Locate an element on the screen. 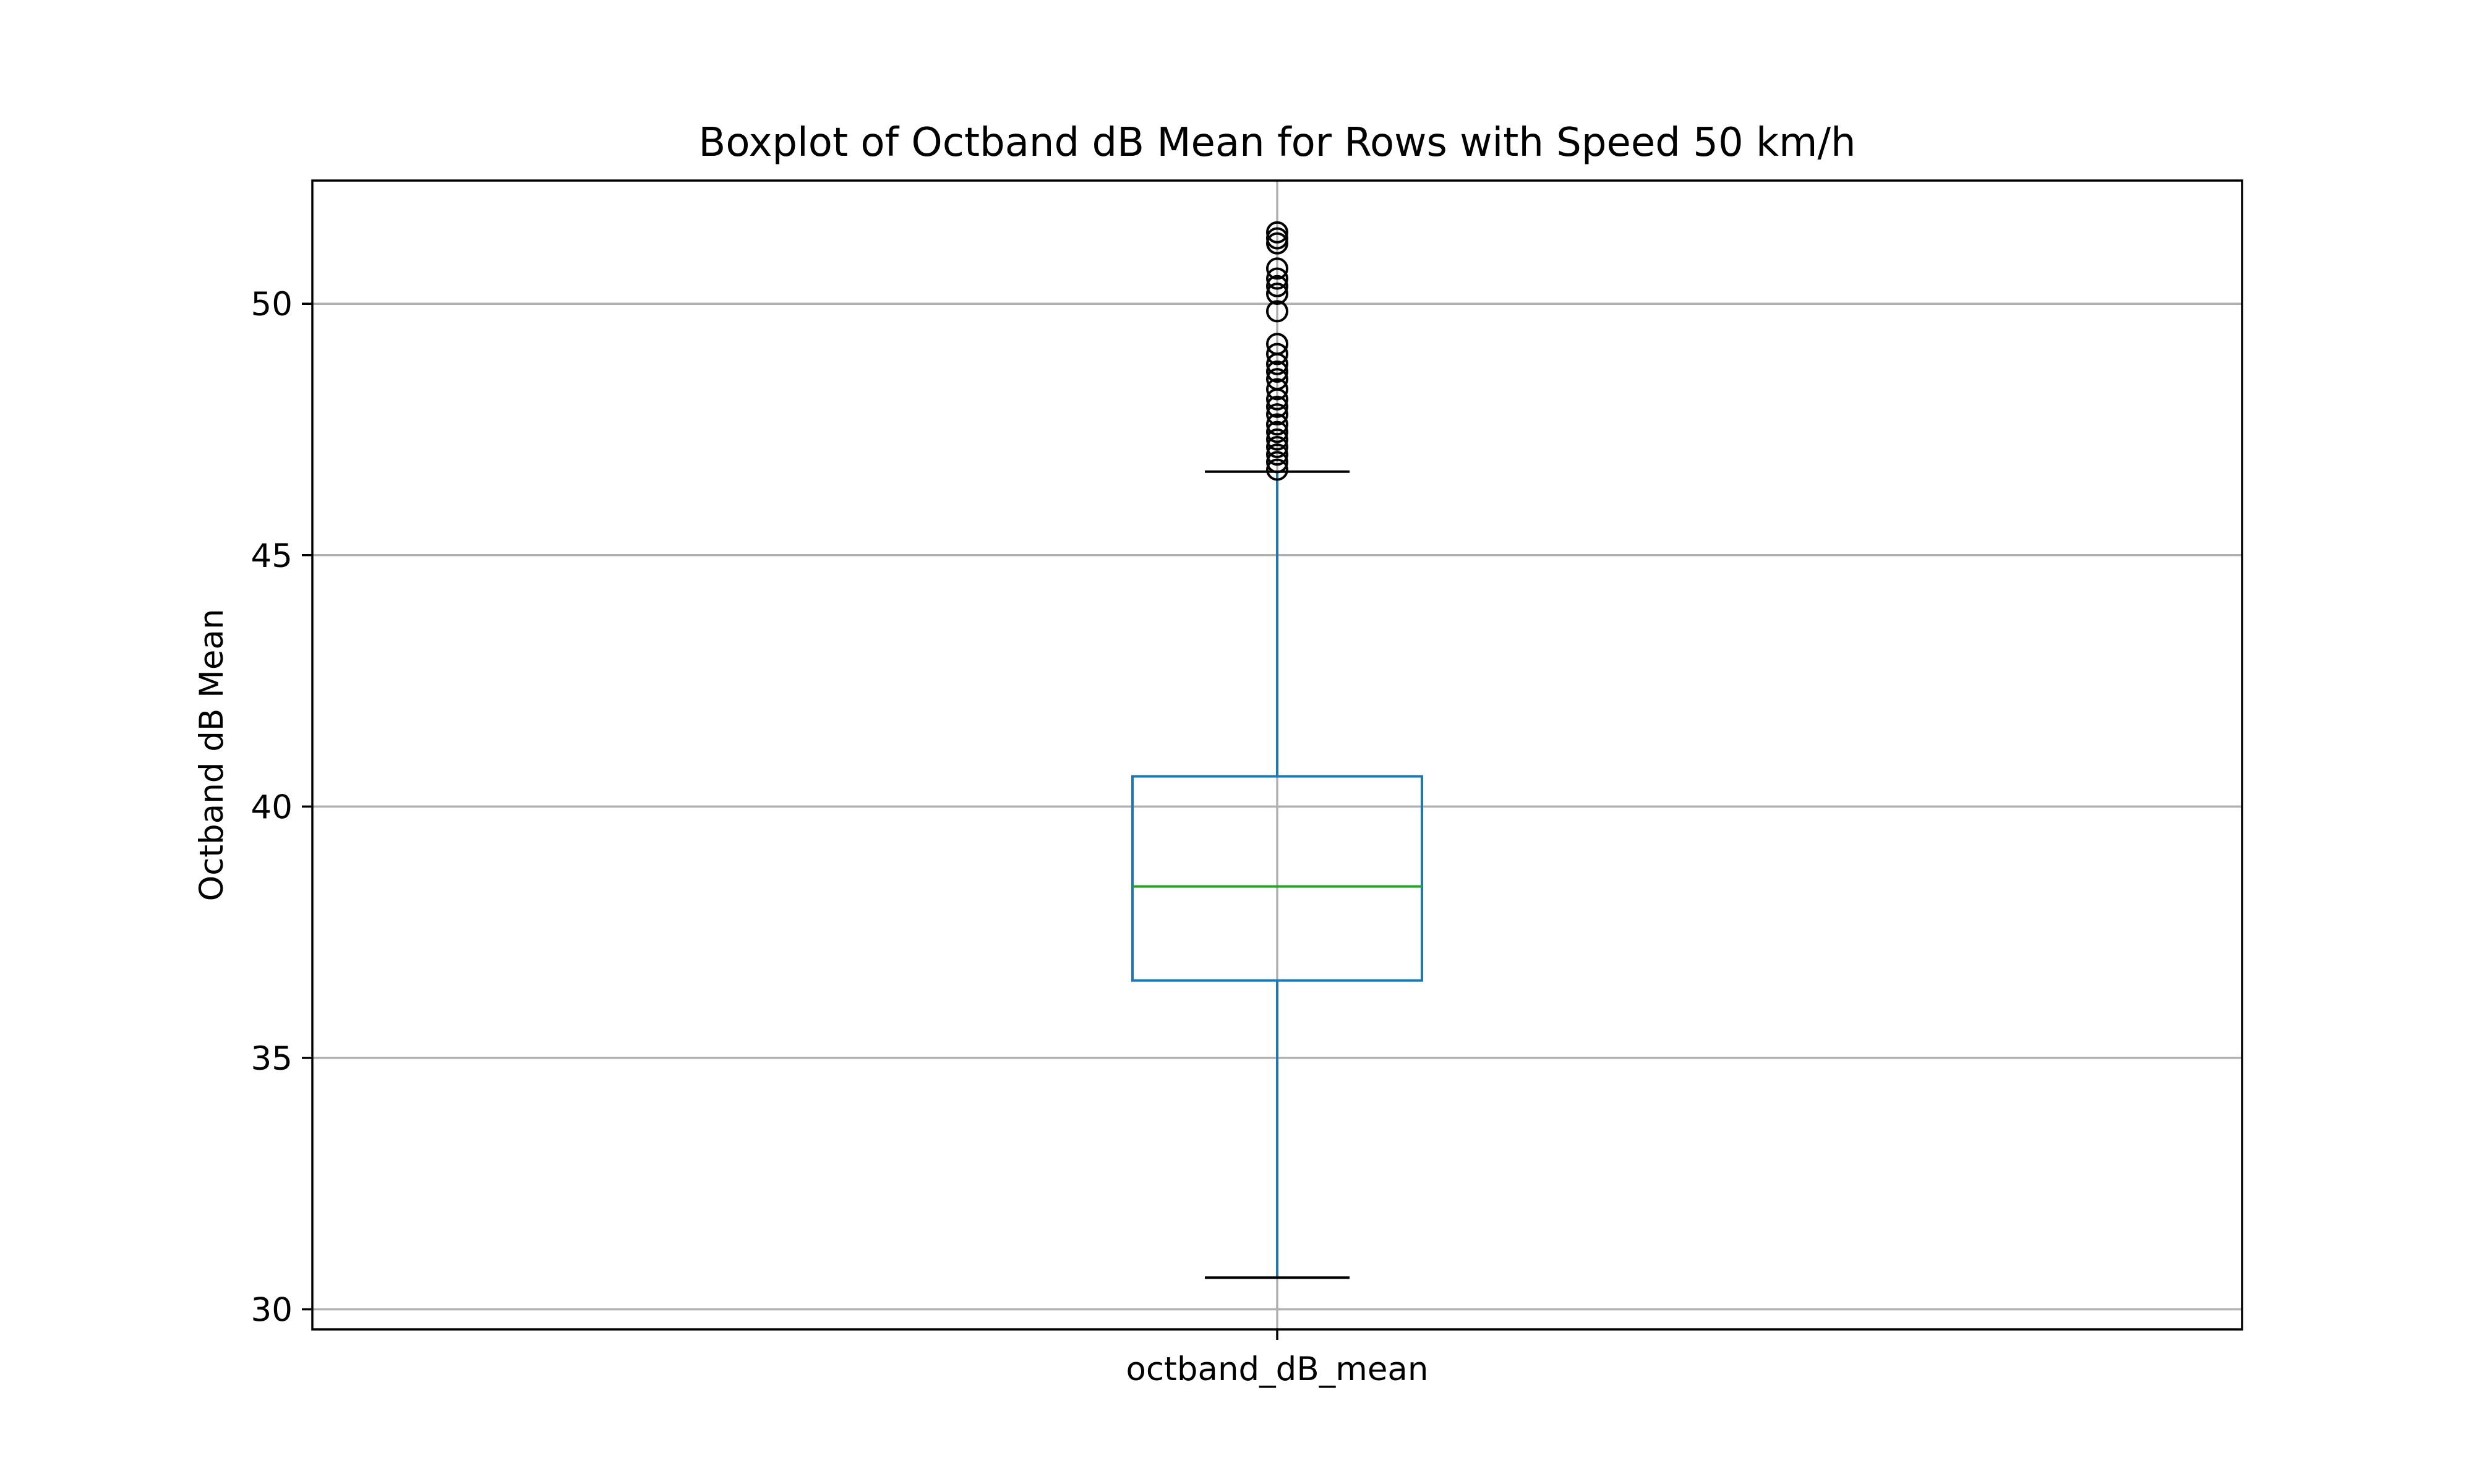  y-tick-label: 35 is located at coordinates (272, 1059).